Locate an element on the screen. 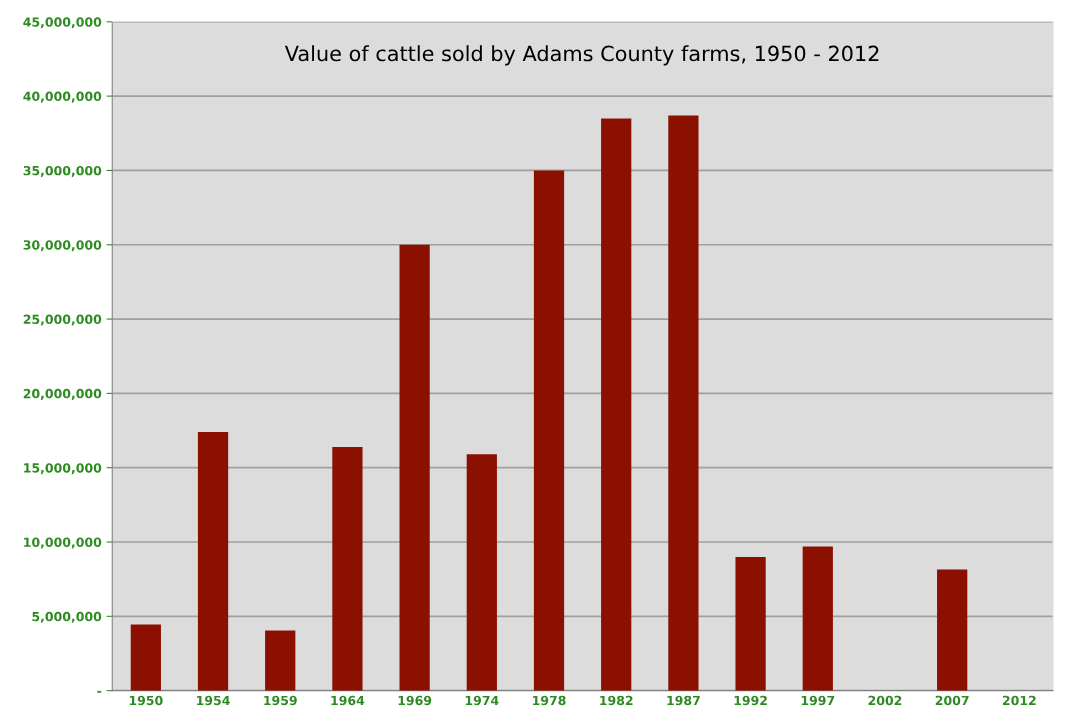 The image size is (1069, 727). x-tick-label: 1964 is located at coordinates (348, 700).